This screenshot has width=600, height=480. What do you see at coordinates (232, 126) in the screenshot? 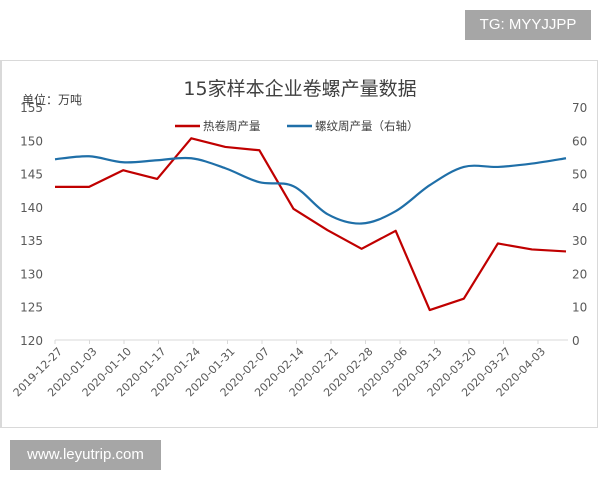
I see `legend-label: 热卷周产量` at bounding box center [232, 126].